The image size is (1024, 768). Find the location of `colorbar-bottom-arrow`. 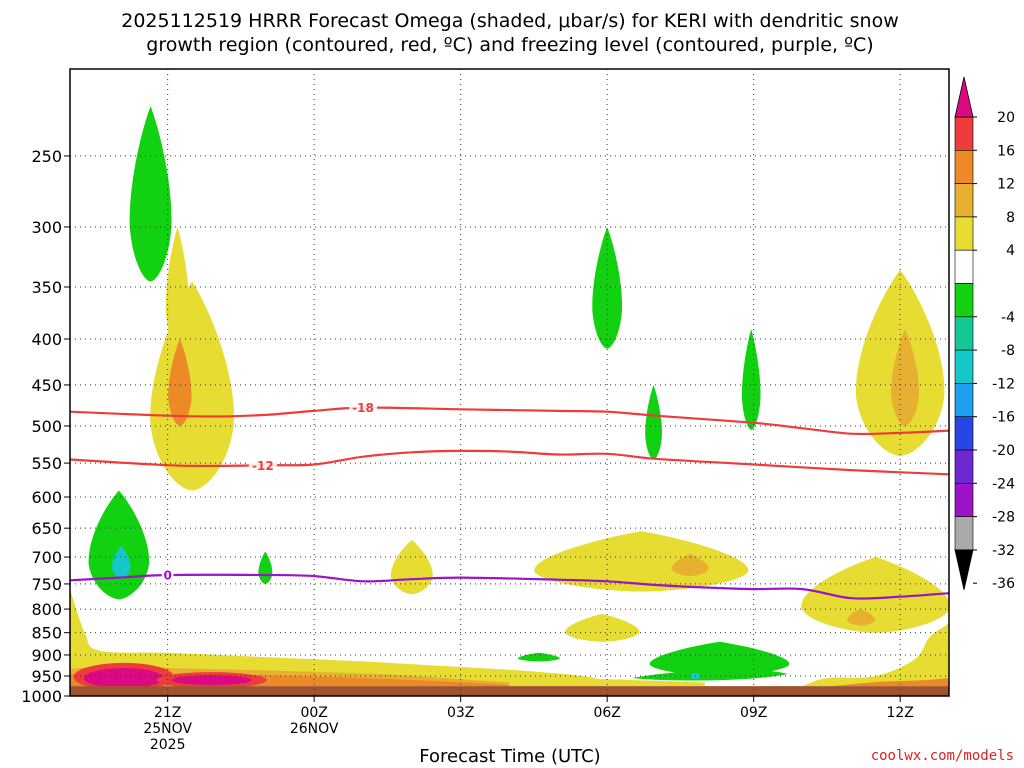

colorbar-bottom-arrow is located at coordinates (964, 569).